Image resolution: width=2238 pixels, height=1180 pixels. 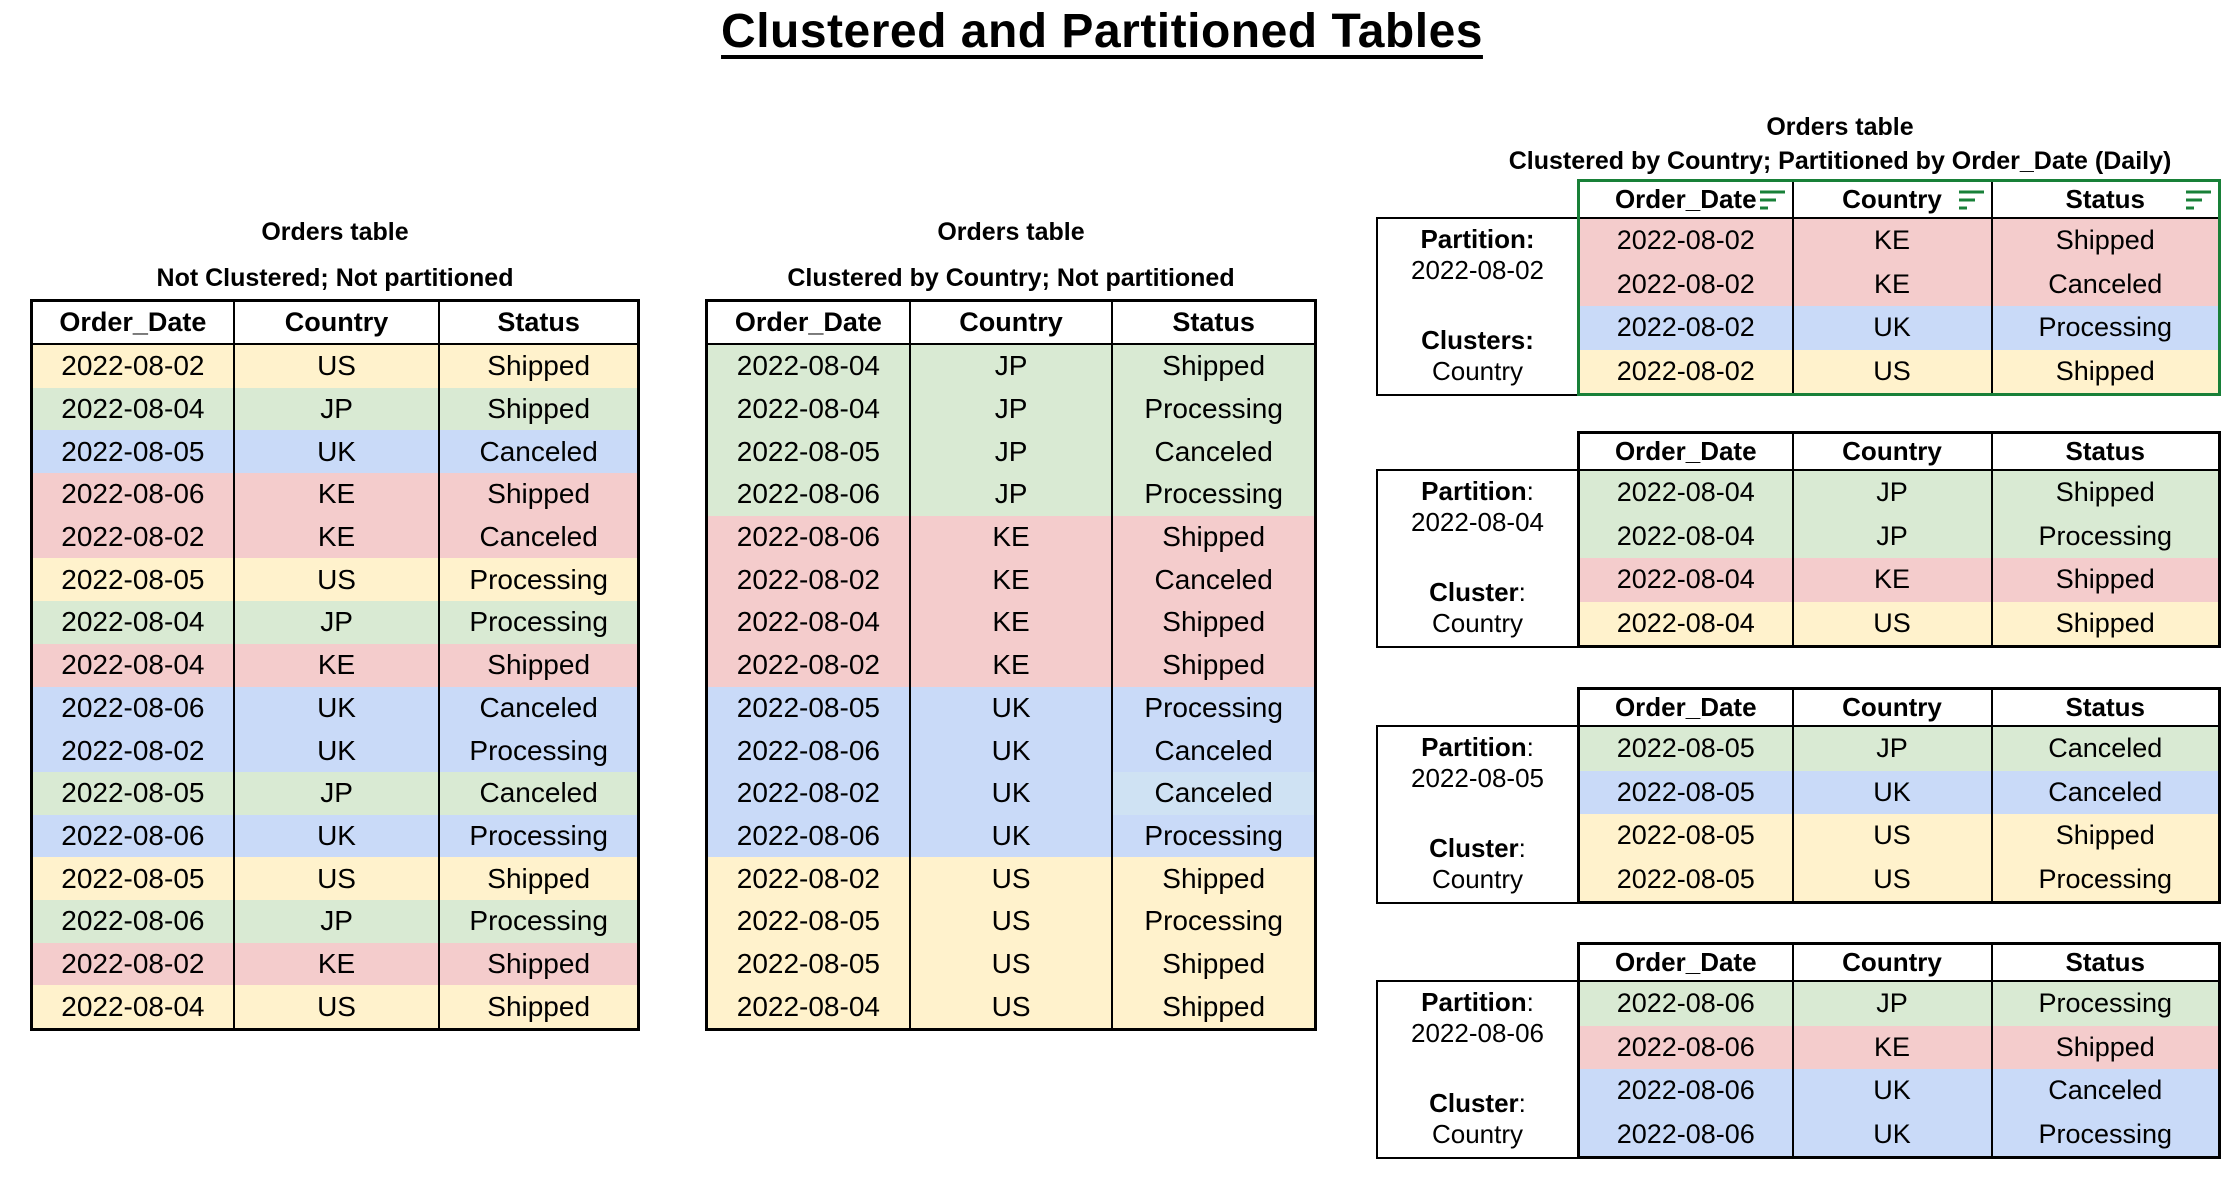 I want to click on table-row: 2022-08-06 UK Processing, so click(x=1899, y=1135).